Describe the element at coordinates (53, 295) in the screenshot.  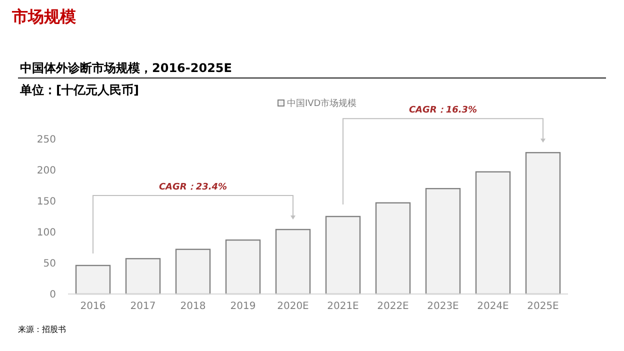
I see `y-tick-label: 0` at that location.